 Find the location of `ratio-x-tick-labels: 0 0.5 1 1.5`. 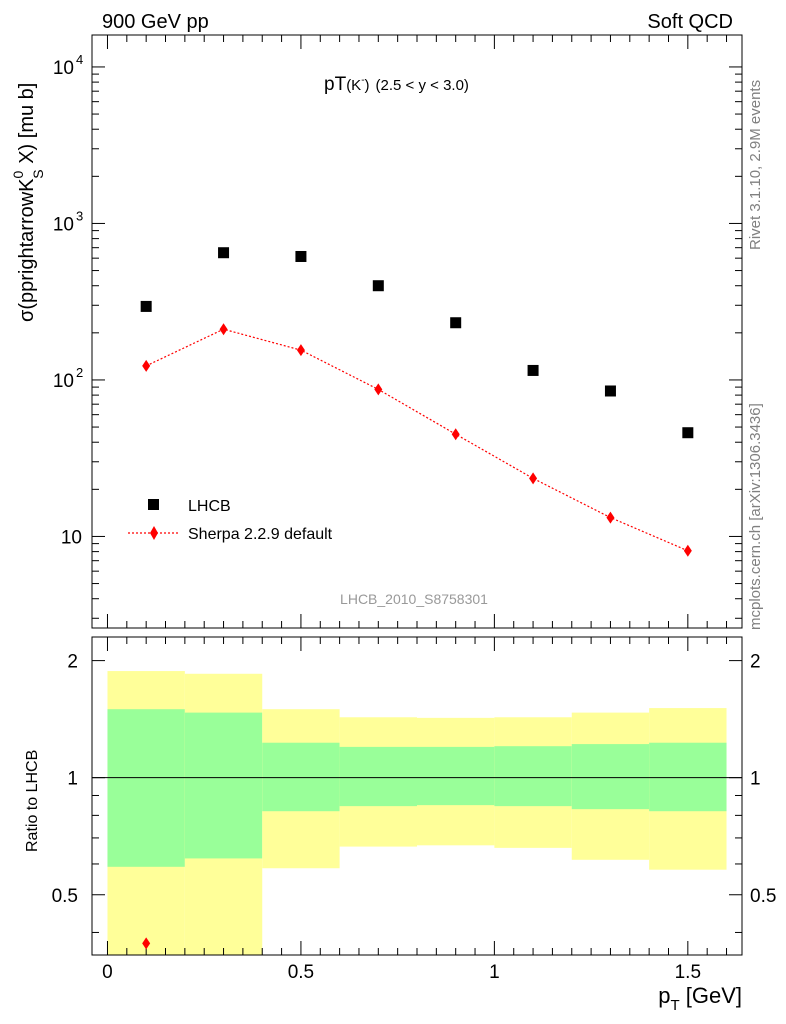

ratio-x-tick-labels: 0 0.5 1 1.5 is located at coordinates (401, 972).